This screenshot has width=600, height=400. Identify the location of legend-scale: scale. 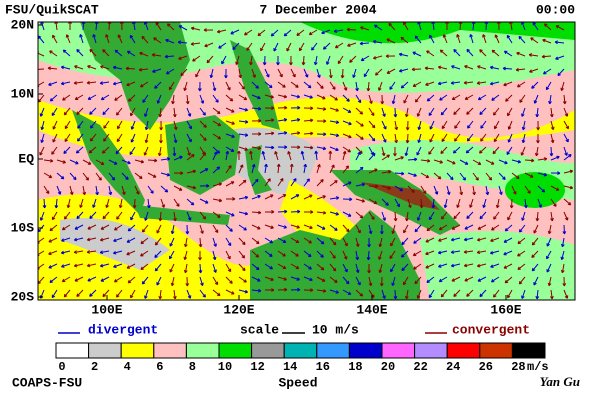
(259, 329).